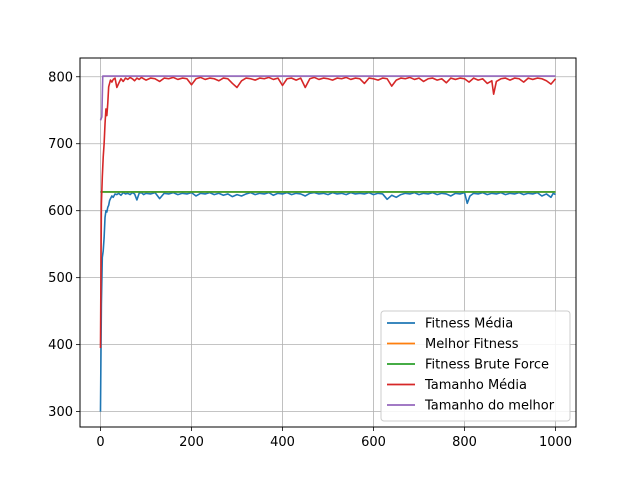 The width and height of the screenshot is (640, 480). I want to click on x-tick-label: 1000, so click(555, 442).